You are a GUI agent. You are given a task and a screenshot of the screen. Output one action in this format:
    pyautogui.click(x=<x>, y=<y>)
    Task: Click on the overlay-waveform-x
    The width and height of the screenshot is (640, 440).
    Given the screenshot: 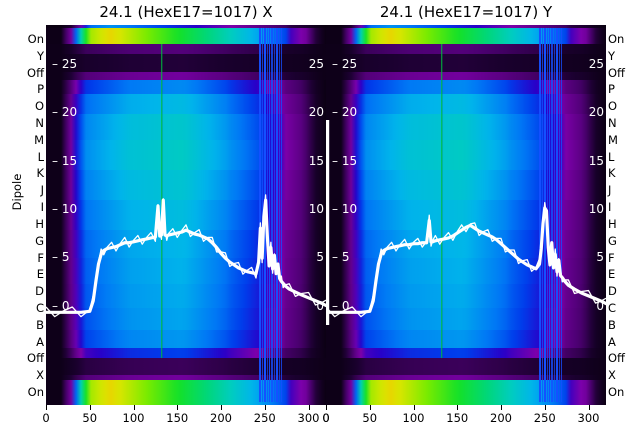 What is the action you would take?
    pyautogui.click(x=186, y=256)
    